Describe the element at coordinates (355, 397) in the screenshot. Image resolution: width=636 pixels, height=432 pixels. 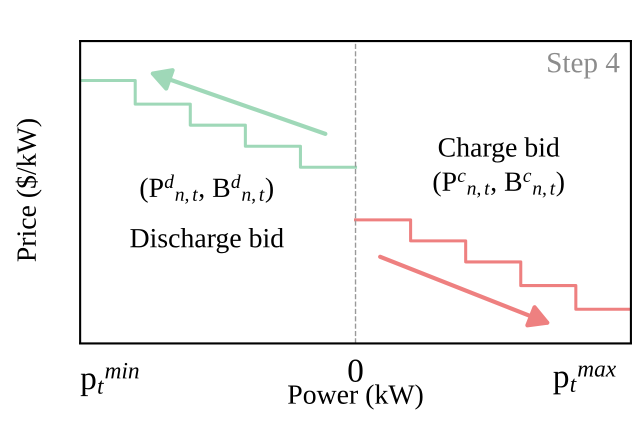
I see `x-axis-title: Power (kW)` at that location.